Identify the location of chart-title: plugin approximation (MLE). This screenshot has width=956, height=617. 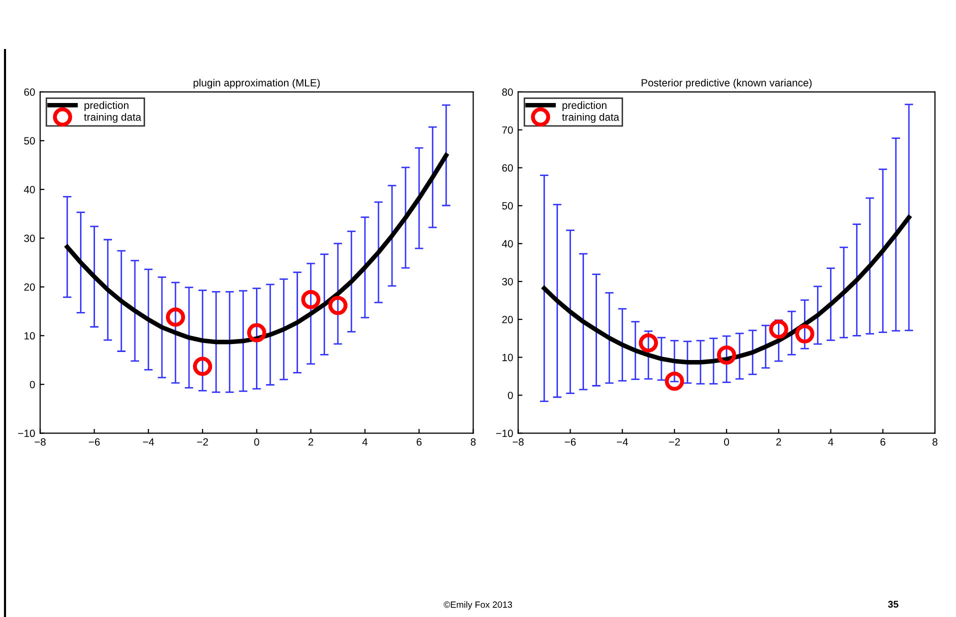
(257, 83).